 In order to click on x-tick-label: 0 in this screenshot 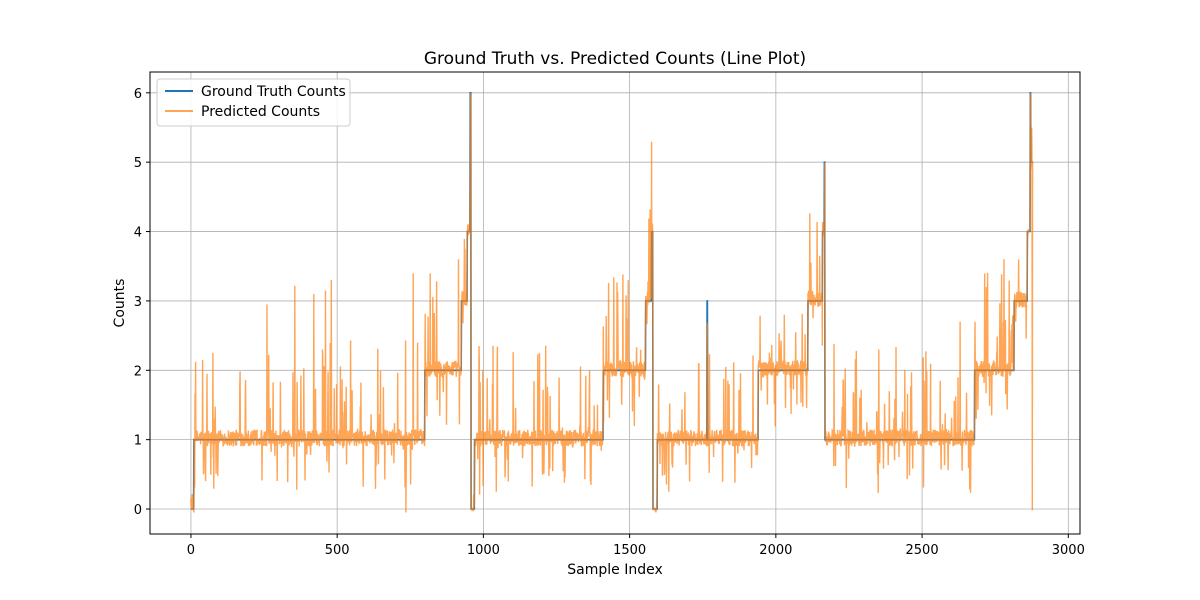, I will do `click(191, 550)`.